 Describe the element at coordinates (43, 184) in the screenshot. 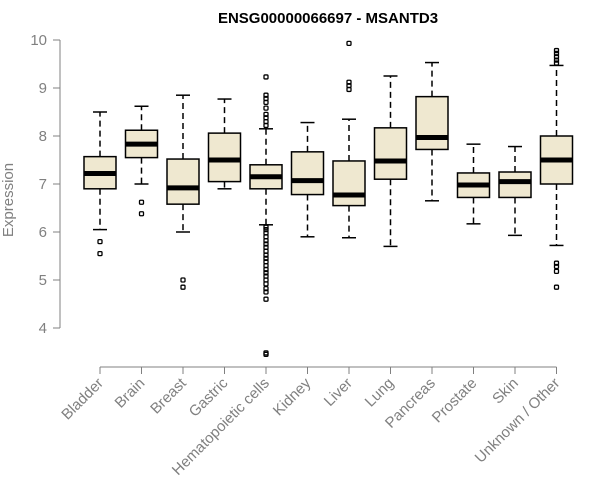

I see `y-tick-label: 7` at that location.